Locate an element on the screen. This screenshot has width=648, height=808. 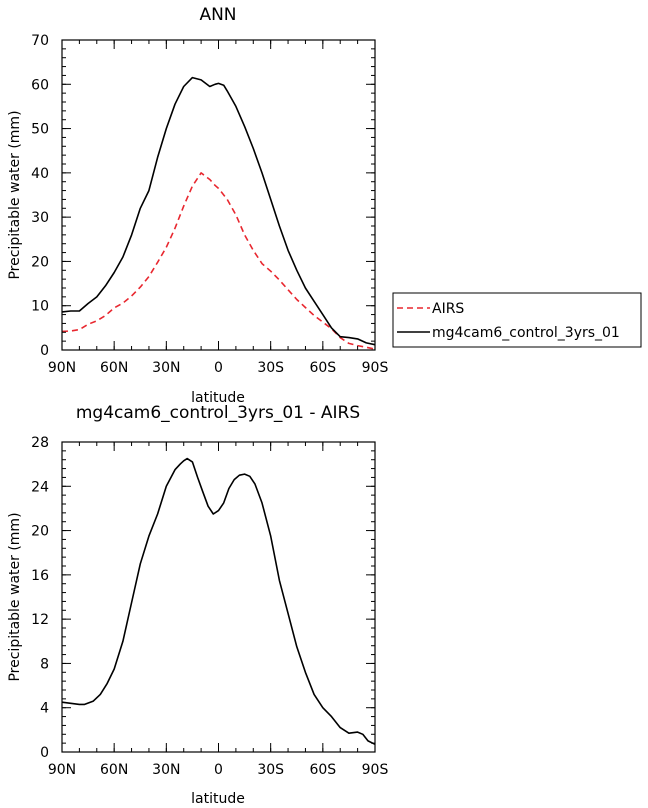
y-tick-label: 24 is located at coordinates (40, 487).